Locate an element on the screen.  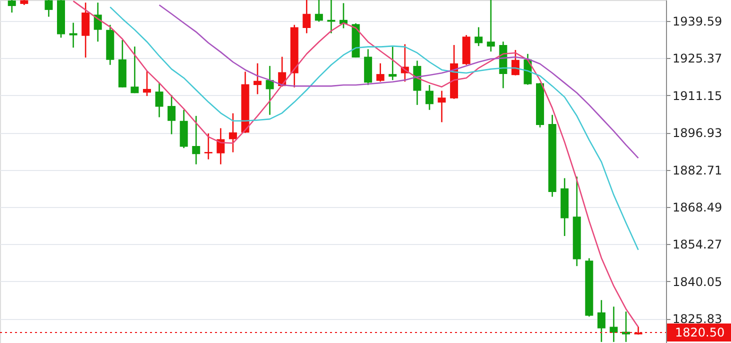
y-tick-label: 1868.49 is located at coordinates (697, 207).